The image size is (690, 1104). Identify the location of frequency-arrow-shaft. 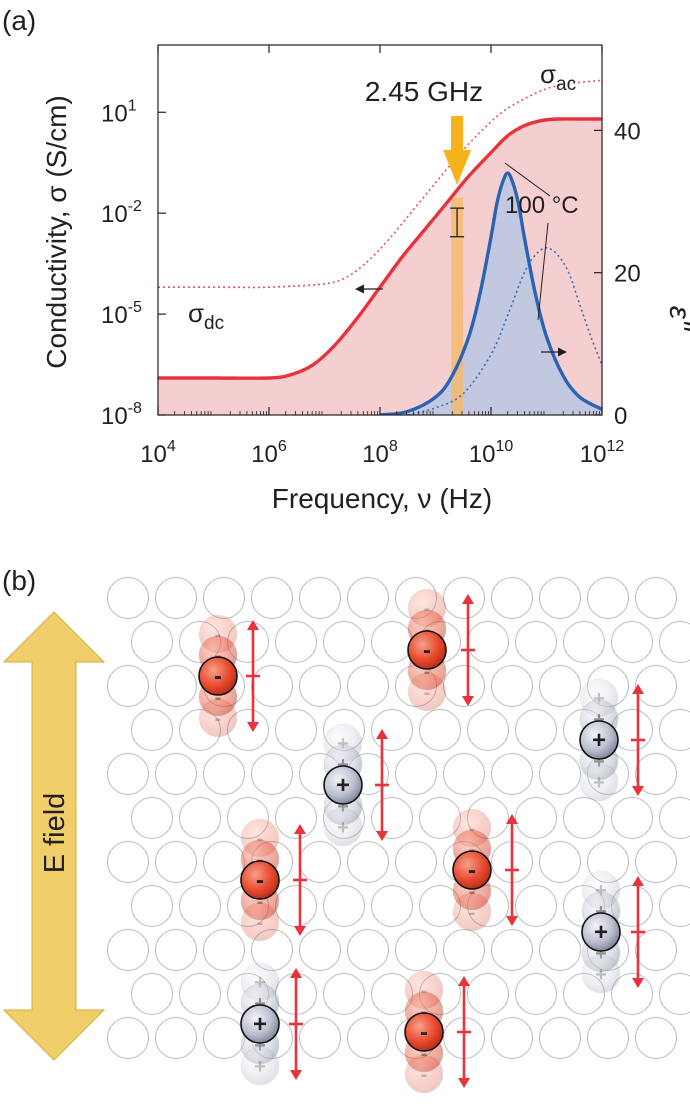
(457, 134).